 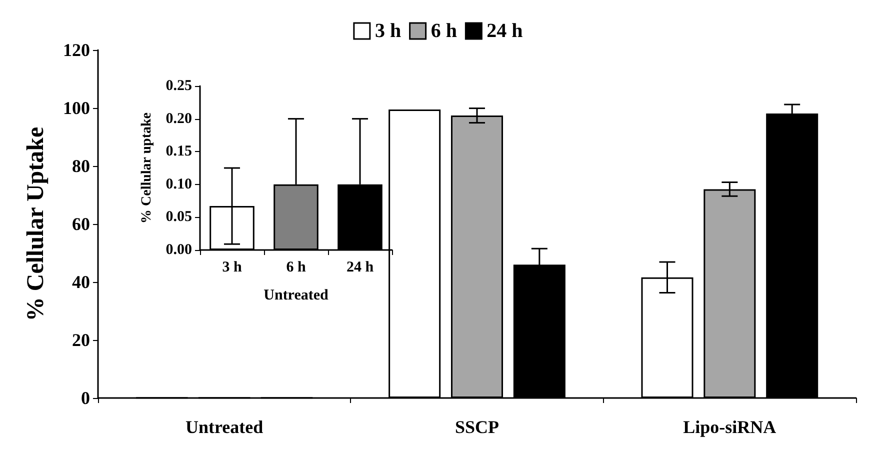 I want to click on y-tick-label: 0.10, so click(x=179, y=184).